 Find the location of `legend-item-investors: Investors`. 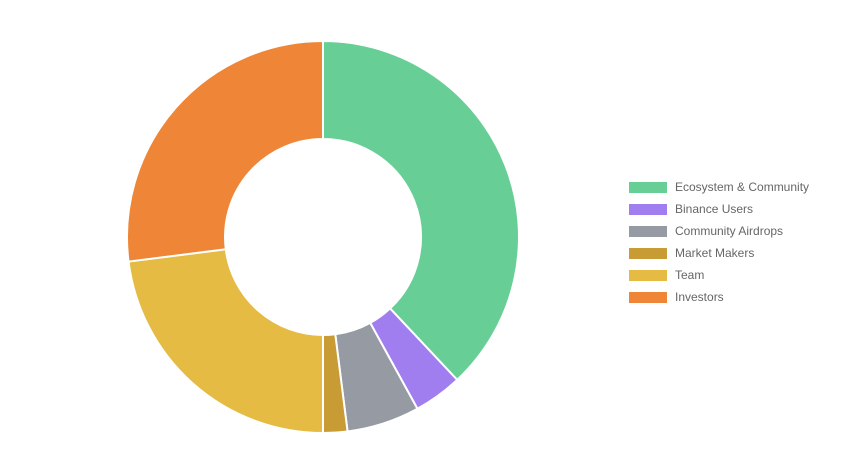

legend-item-investors: Investors is located at coordinates (734, 297).